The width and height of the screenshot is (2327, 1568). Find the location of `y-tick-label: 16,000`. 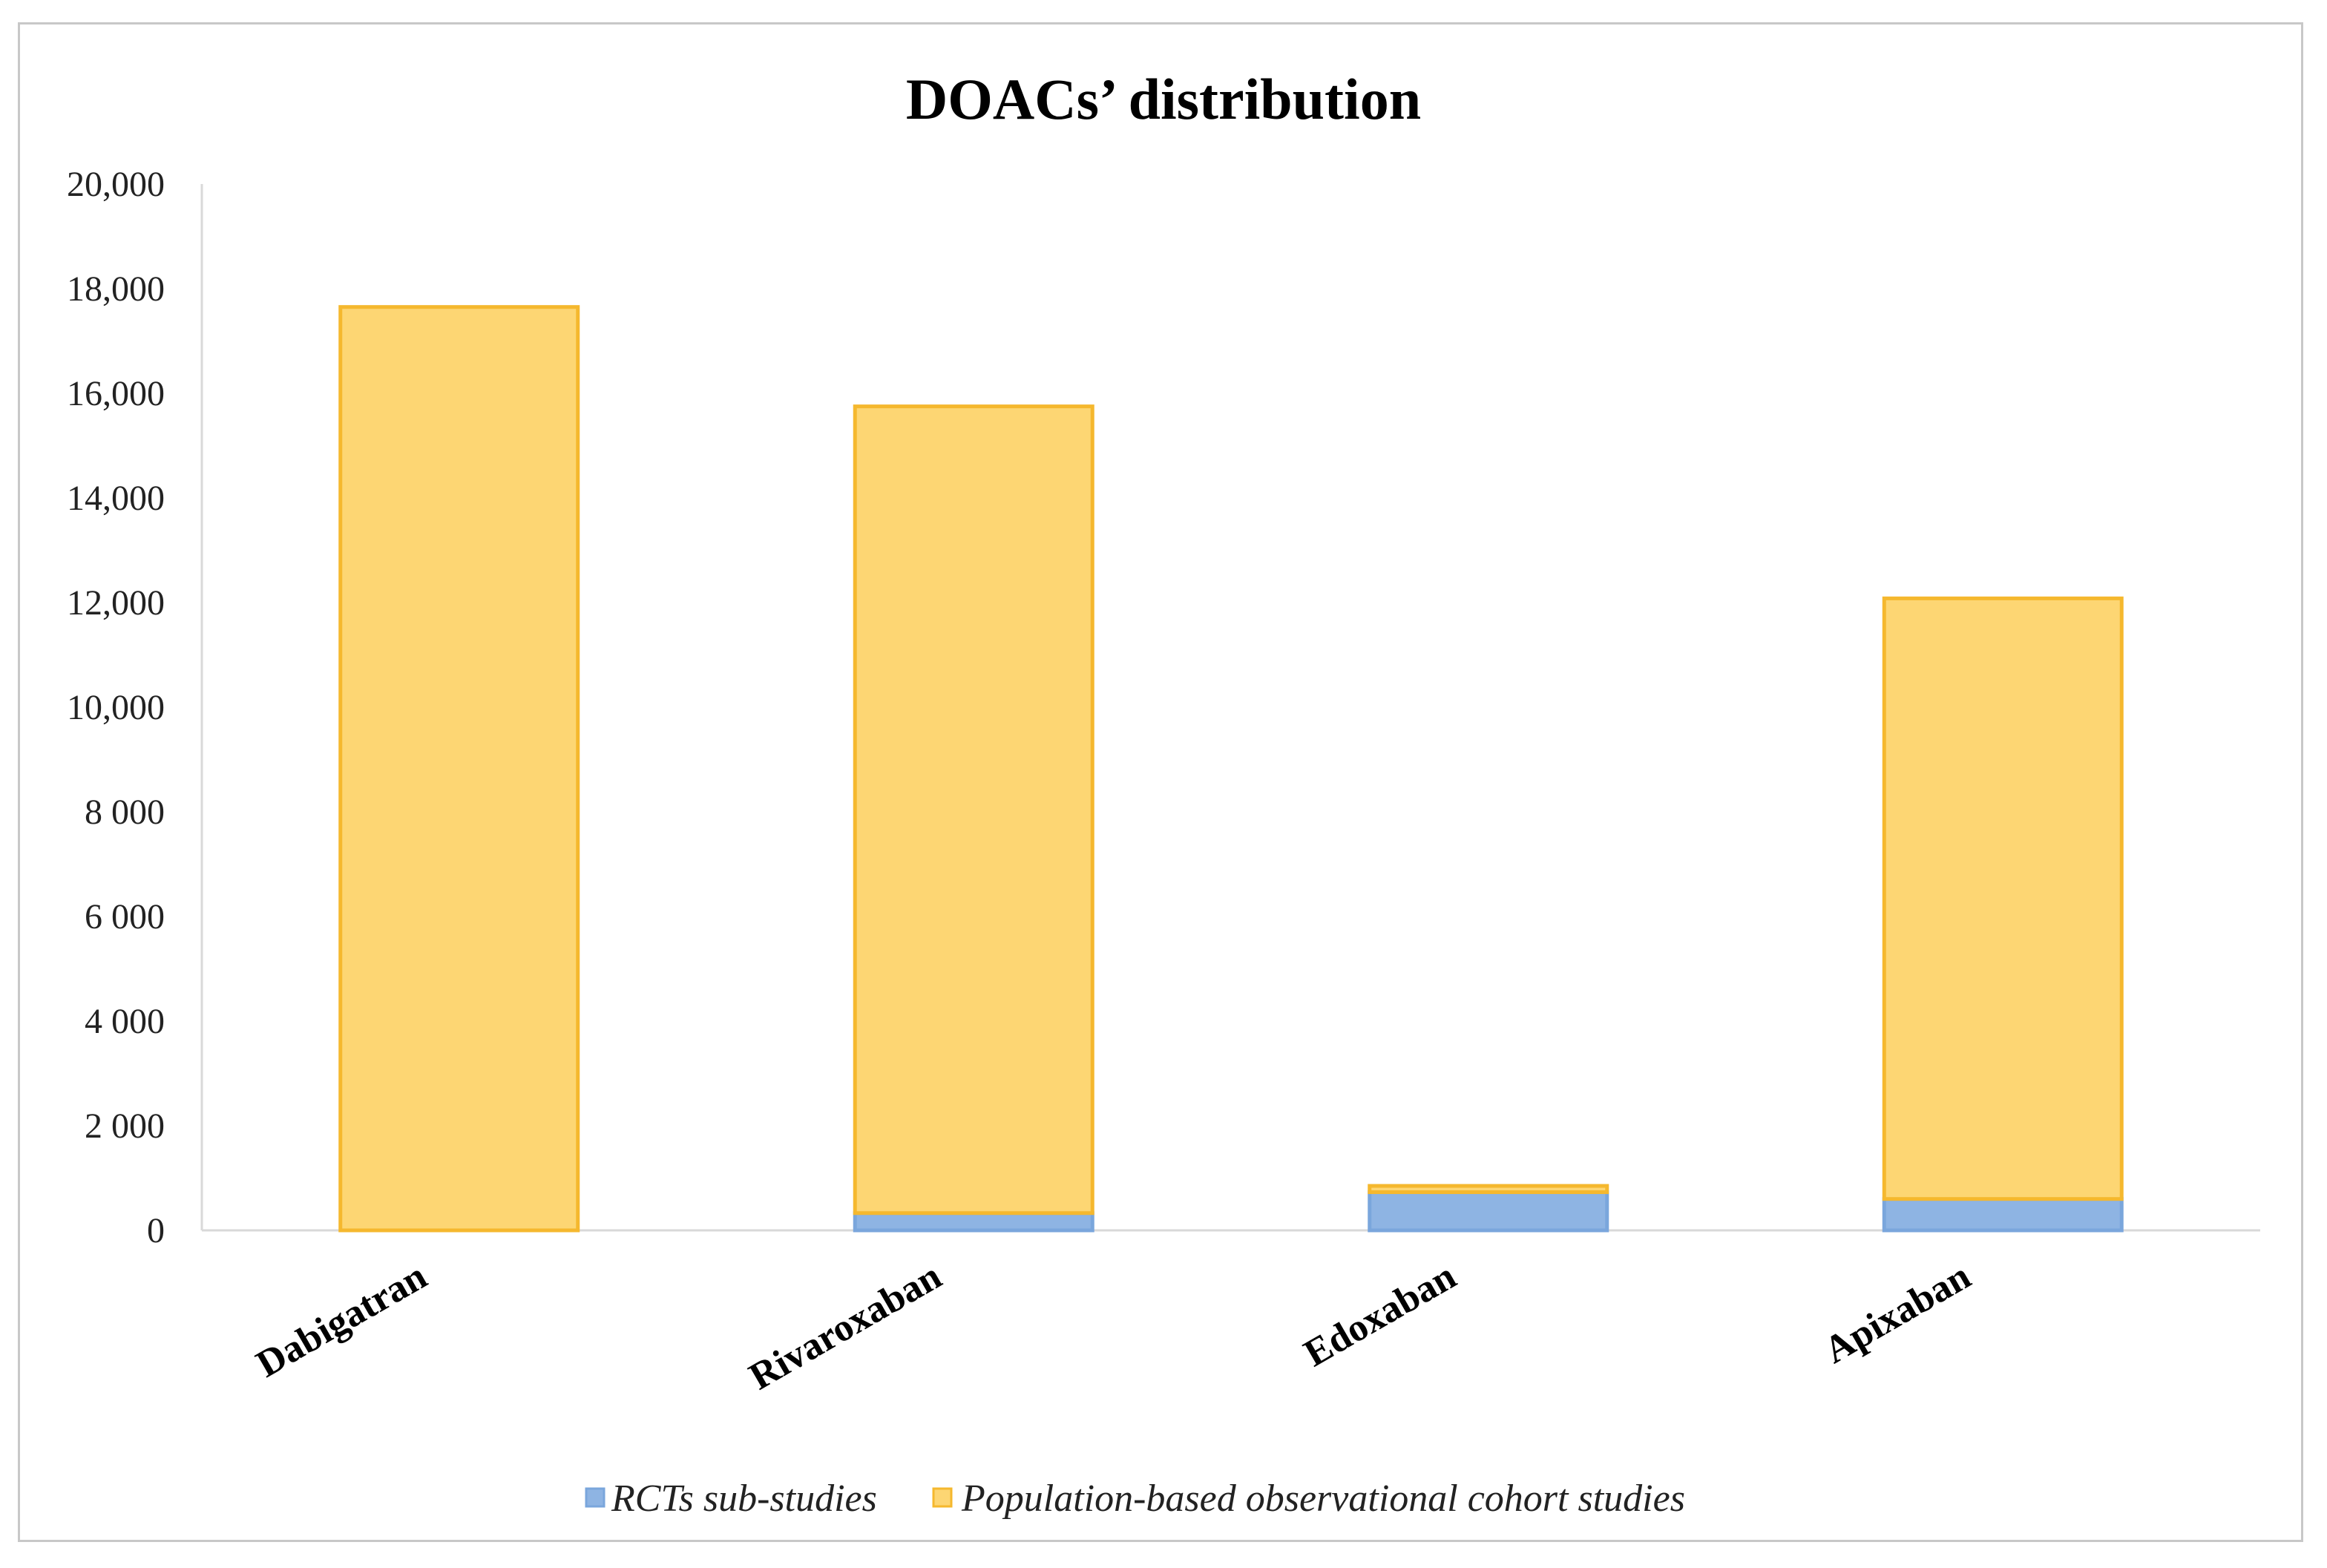

y-tick-label: 16,000 is located at coordinates (116, 394).